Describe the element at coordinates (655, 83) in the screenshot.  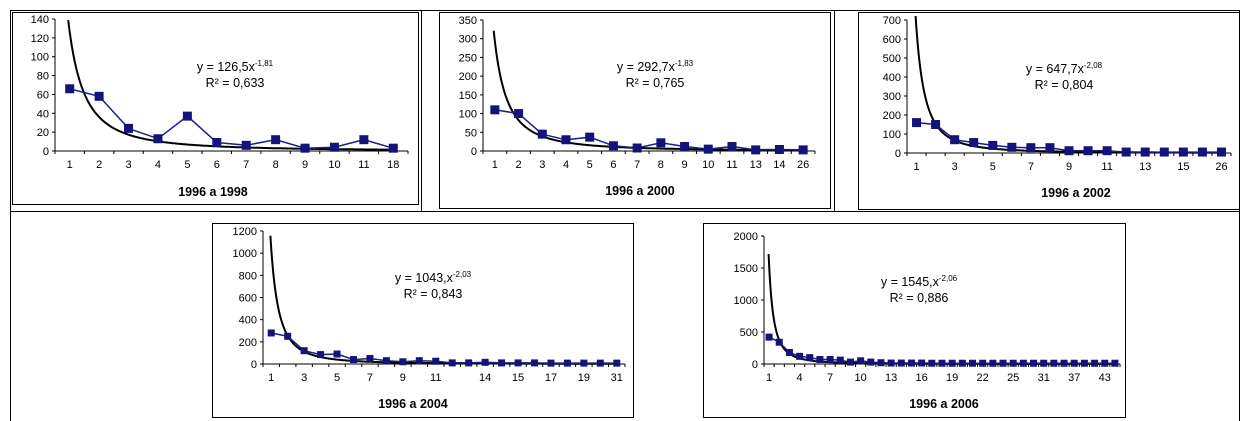
I see `r-squared-label: R² = 0,765` at that location.